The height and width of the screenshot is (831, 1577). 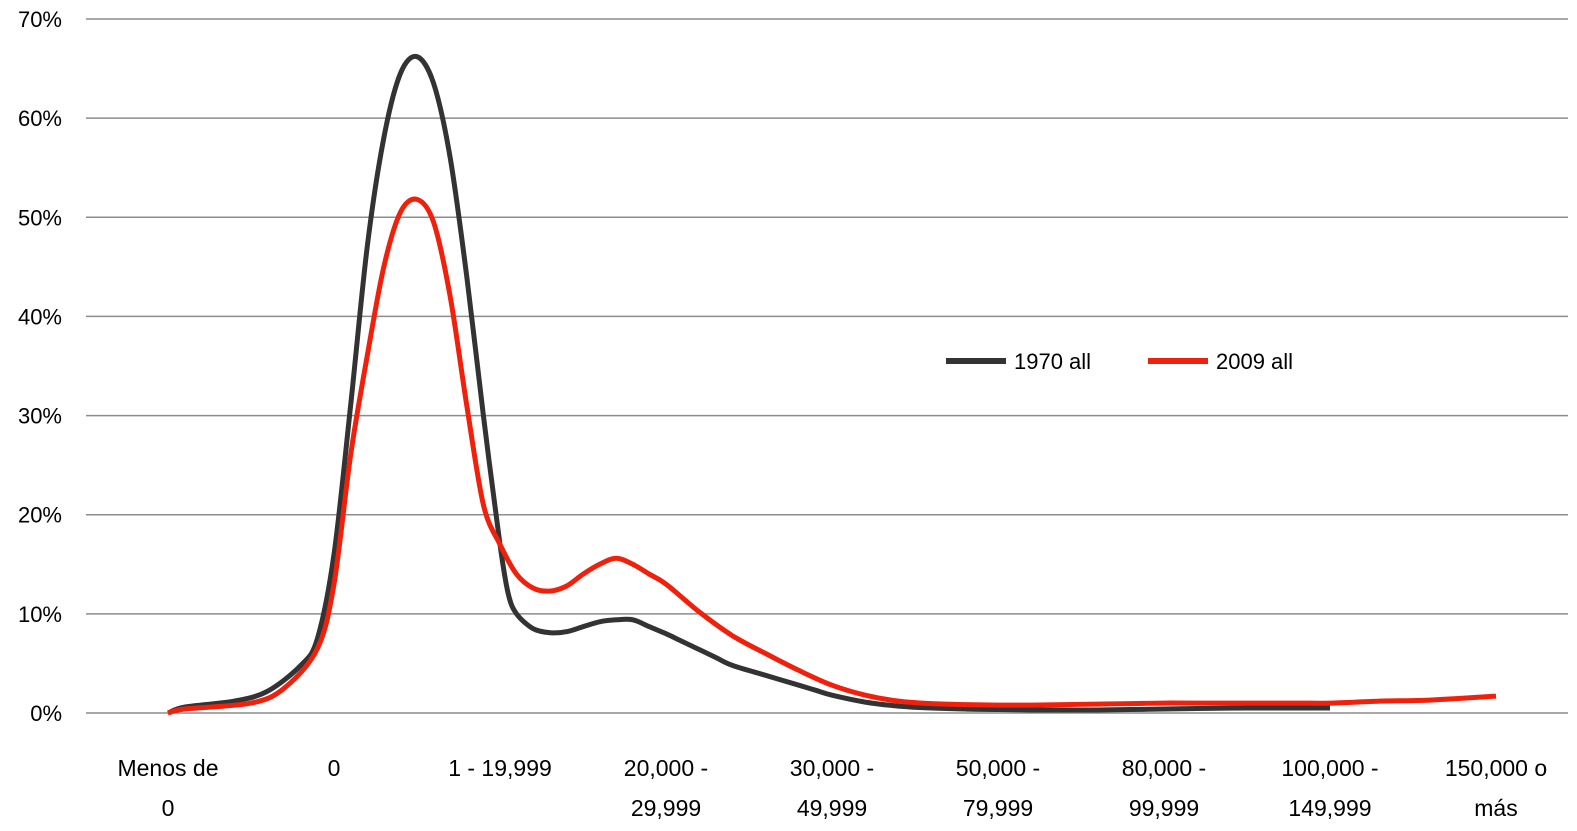 What do you see at coordinates (998, 808) in the screenshot?
I see `x-category-label-line: 79,999` at bounding box center [998, 808].